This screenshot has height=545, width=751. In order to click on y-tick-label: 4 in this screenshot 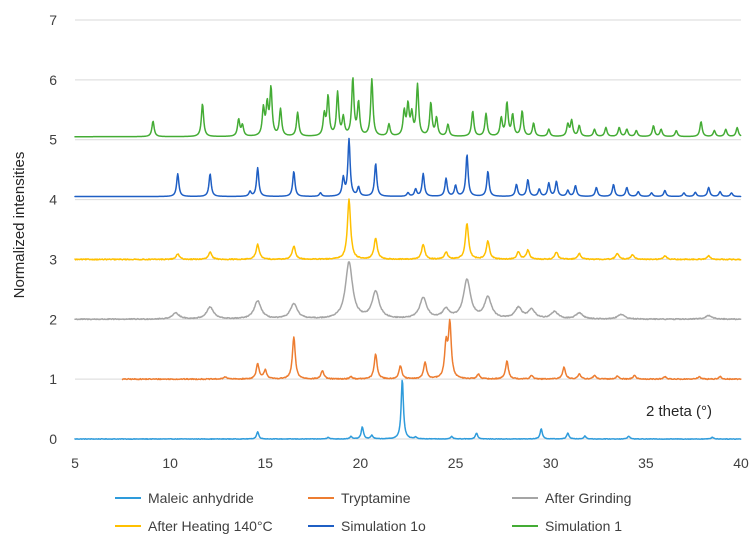, I will do `click(53, 200)`.